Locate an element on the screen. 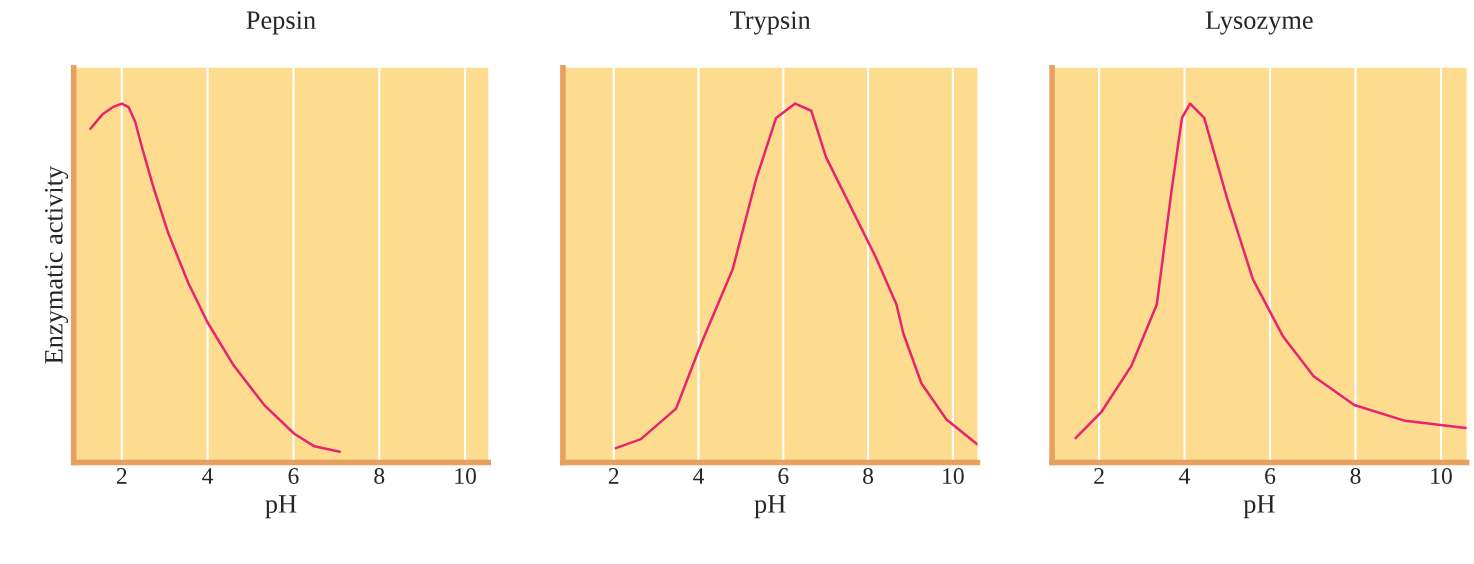 This screenshot has height=564, width=1474. y-axis-title: Enzymatic activity is located at coordinates (56, 264).